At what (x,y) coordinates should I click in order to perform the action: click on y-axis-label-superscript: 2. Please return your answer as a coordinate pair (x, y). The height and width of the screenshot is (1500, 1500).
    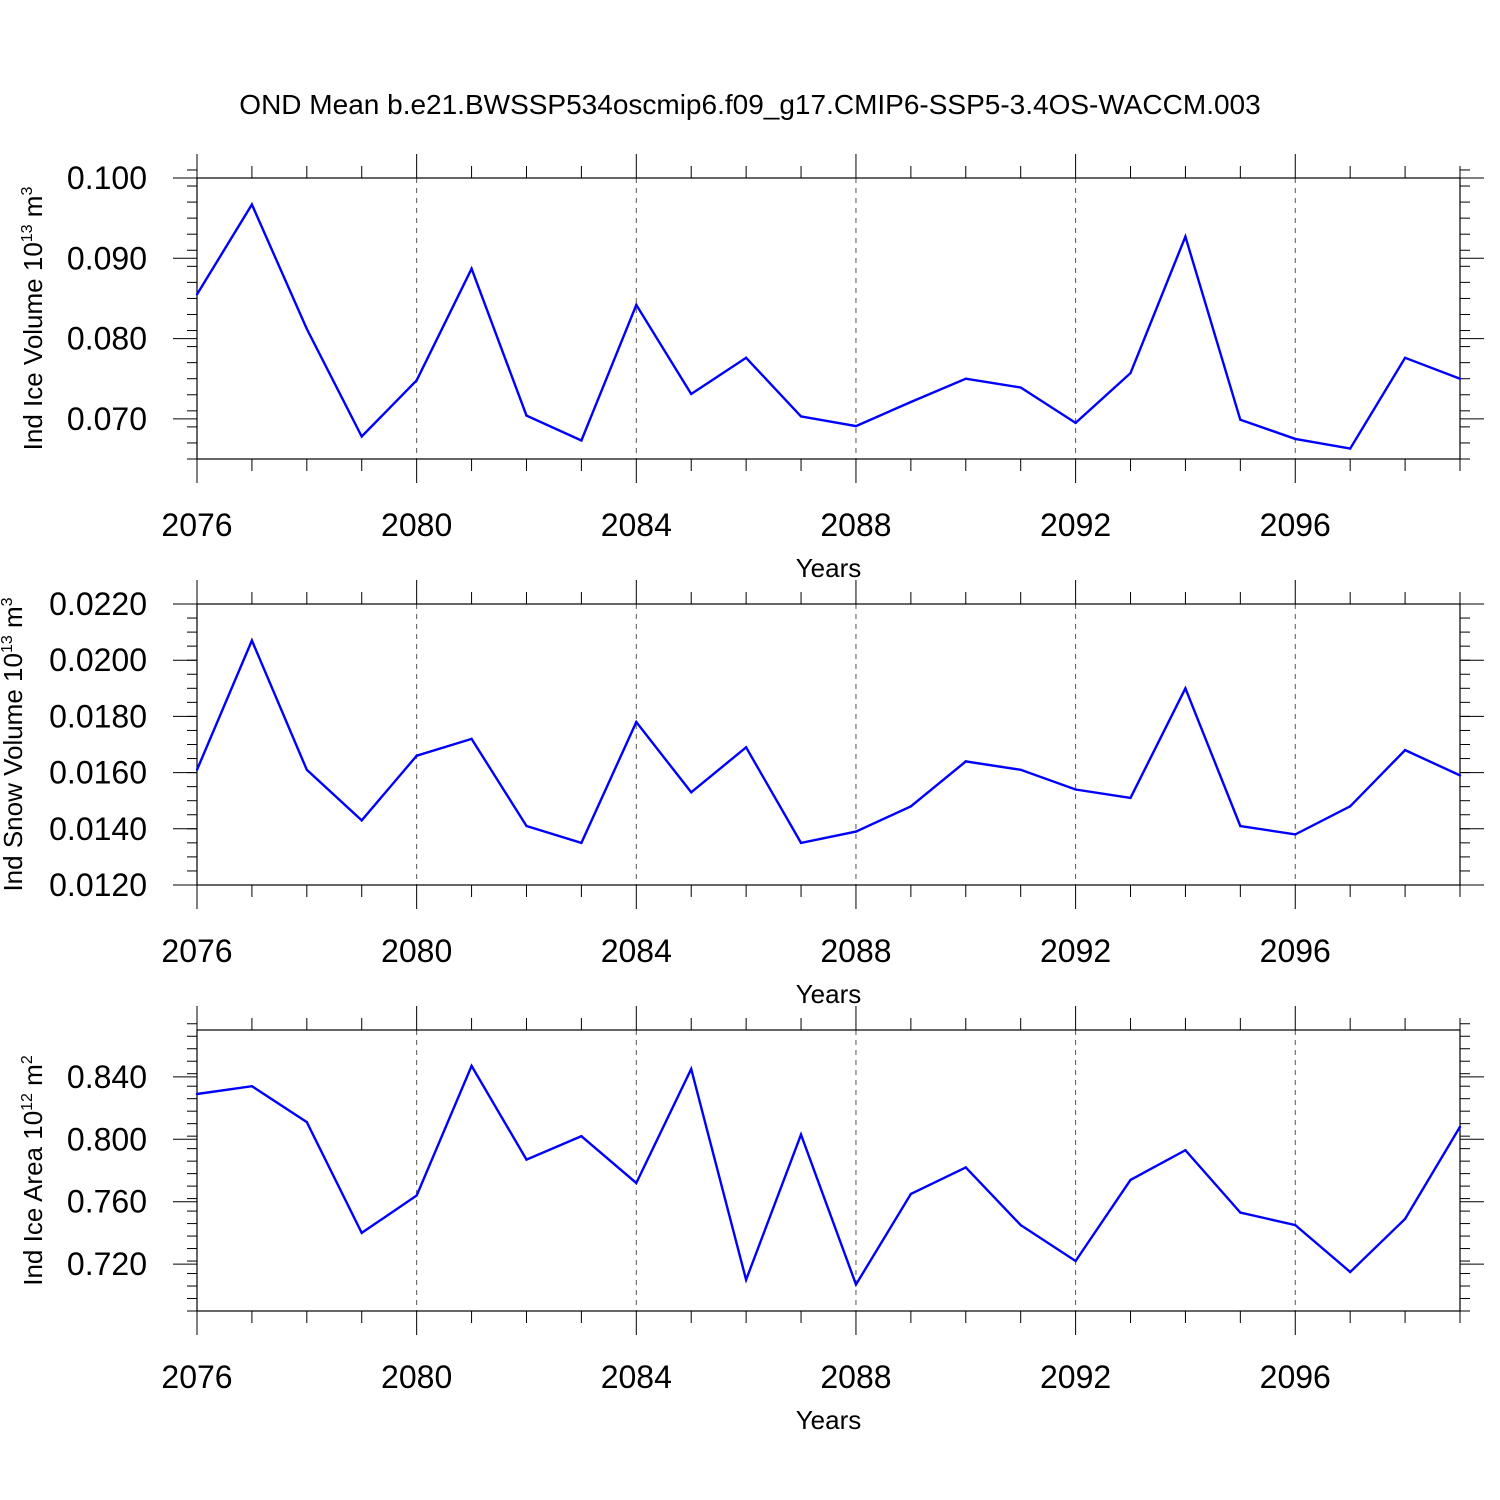
    Looking at the image, I should click on (27, 1059).